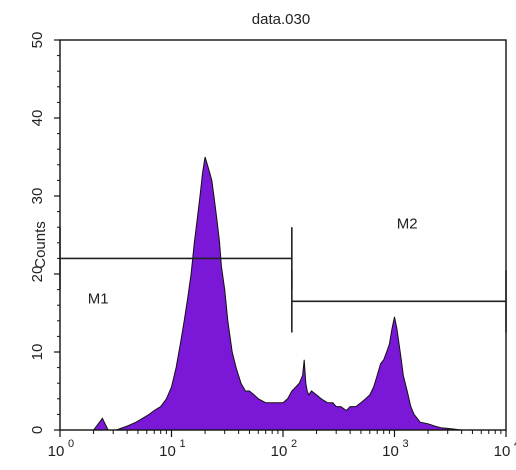  I want to click on y-tick-label-10: 10, so click(37, 352).